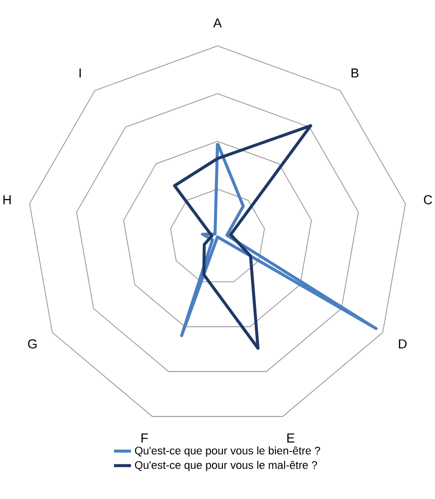 The width and height of the screenshot is (435, 499). I want to click on spoke-label: E, so click(290, 438).